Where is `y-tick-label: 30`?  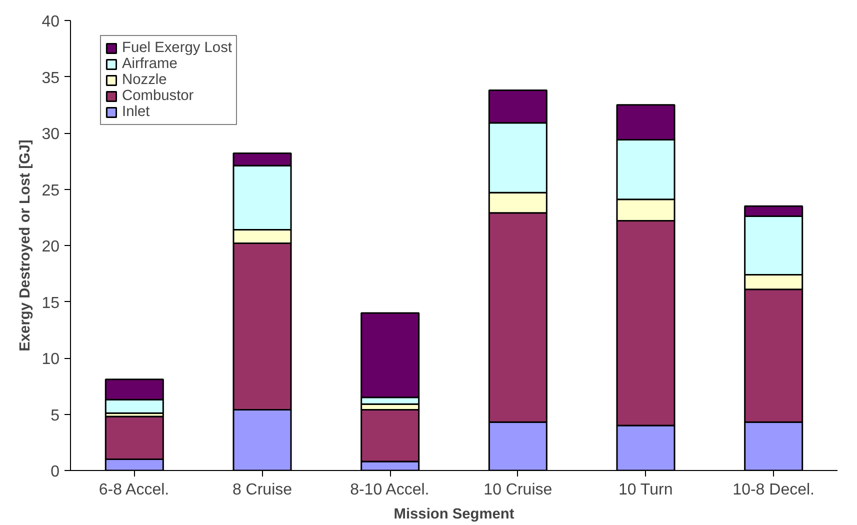
y-tick-label: 30 is located at coordinates (51, 134).